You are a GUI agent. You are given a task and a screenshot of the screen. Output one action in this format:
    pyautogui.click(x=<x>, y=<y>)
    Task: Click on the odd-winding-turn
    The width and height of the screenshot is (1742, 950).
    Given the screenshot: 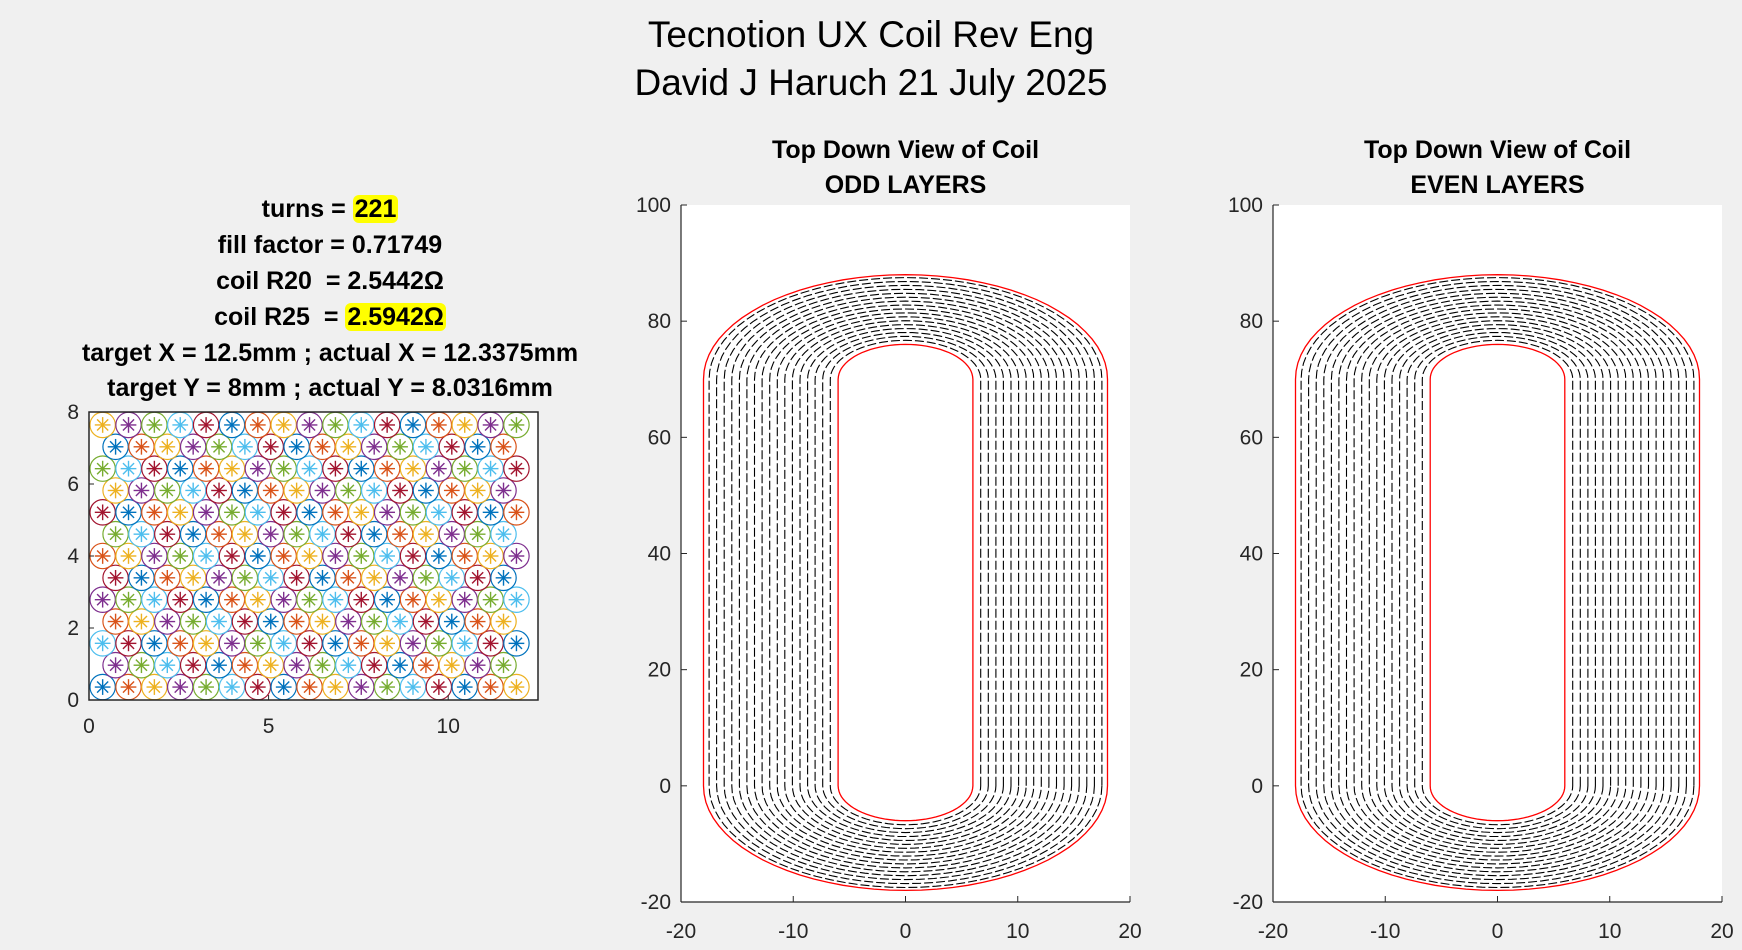 What is the action you would take?
    pyautogui.click(x=905, y=582)
    